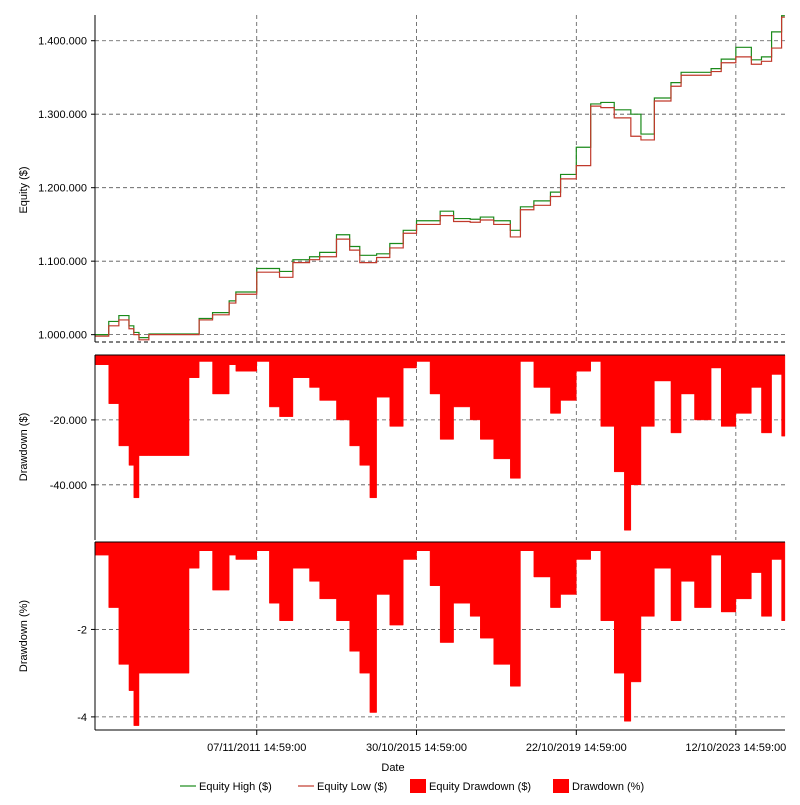 Image resolution: width=800 pixels, height=805 pixels. I want to click on y-tick-label: -40.000, so click(68, 486).